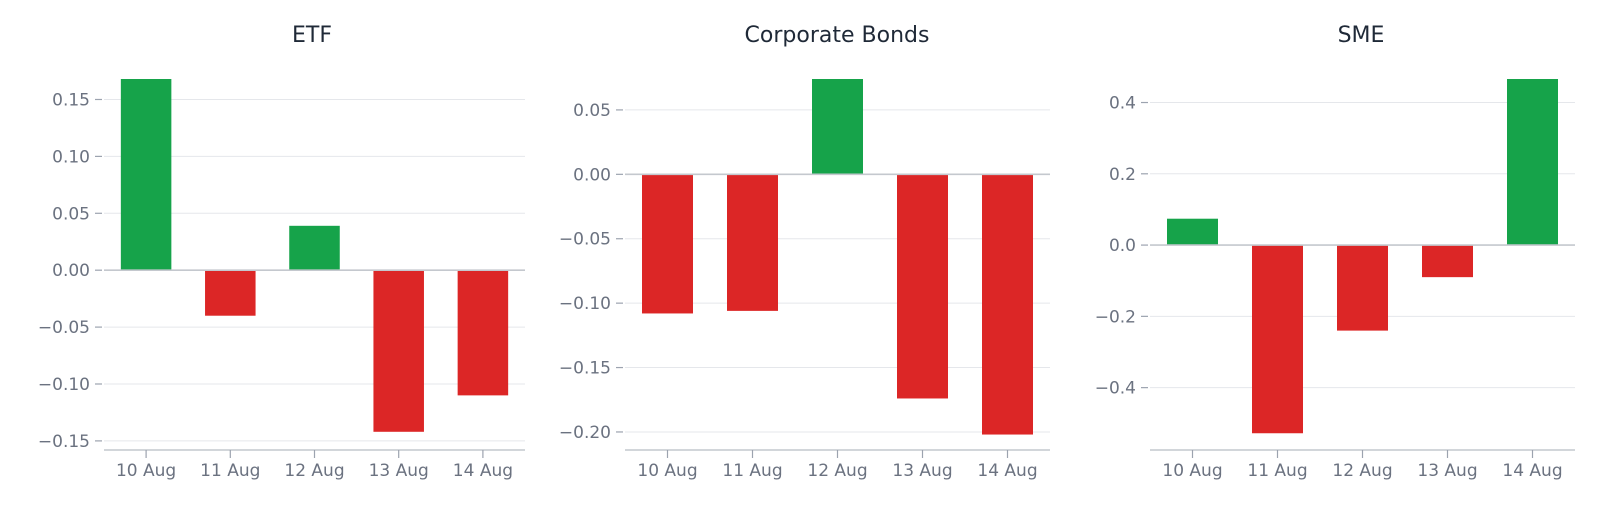 The width and height of the screenshot is (1600, 512). I want to click on y-tick-label: 0.15, so click(71, 100).